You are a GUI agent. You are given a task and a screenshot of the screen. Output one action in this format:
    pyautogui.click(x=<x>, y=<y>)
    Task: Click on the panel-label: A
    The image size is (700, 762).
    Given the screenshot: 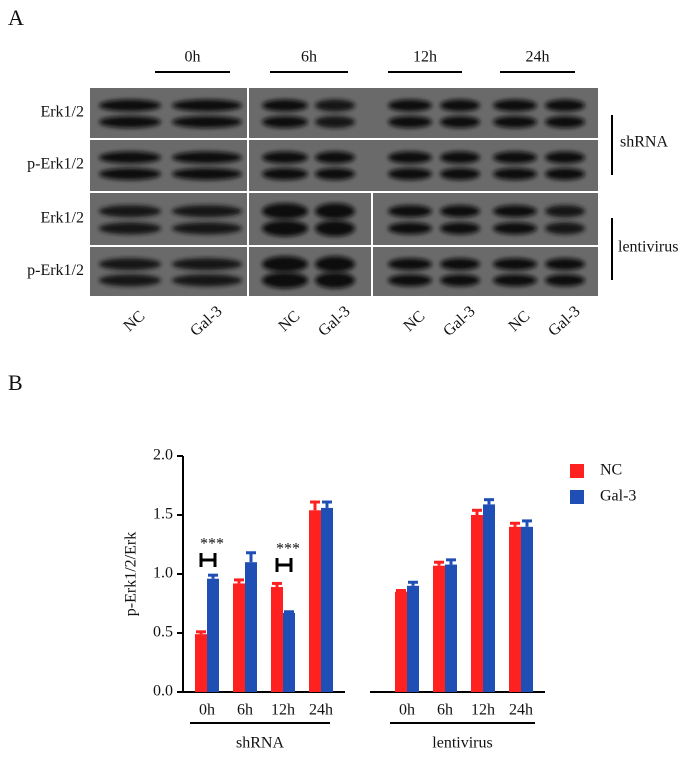 What is the action you would take?
    pyautogui.click(x=16, y=17)
    